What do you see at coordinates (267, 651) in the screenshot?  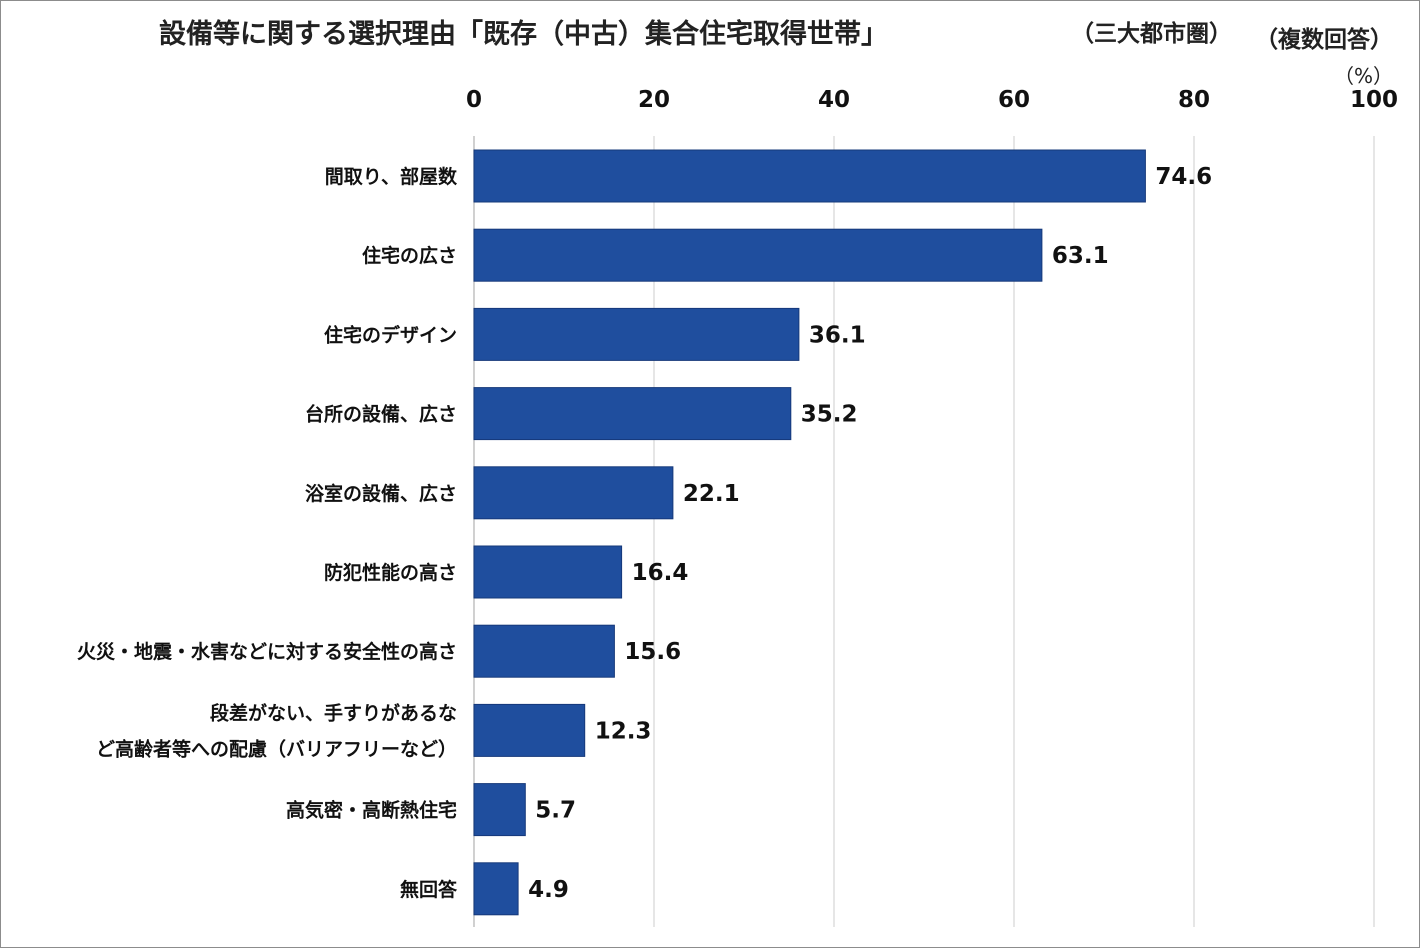 I see `category-label: 火災・地震・水害などに対する安全性の高さ` at bounding box center [267, 651].